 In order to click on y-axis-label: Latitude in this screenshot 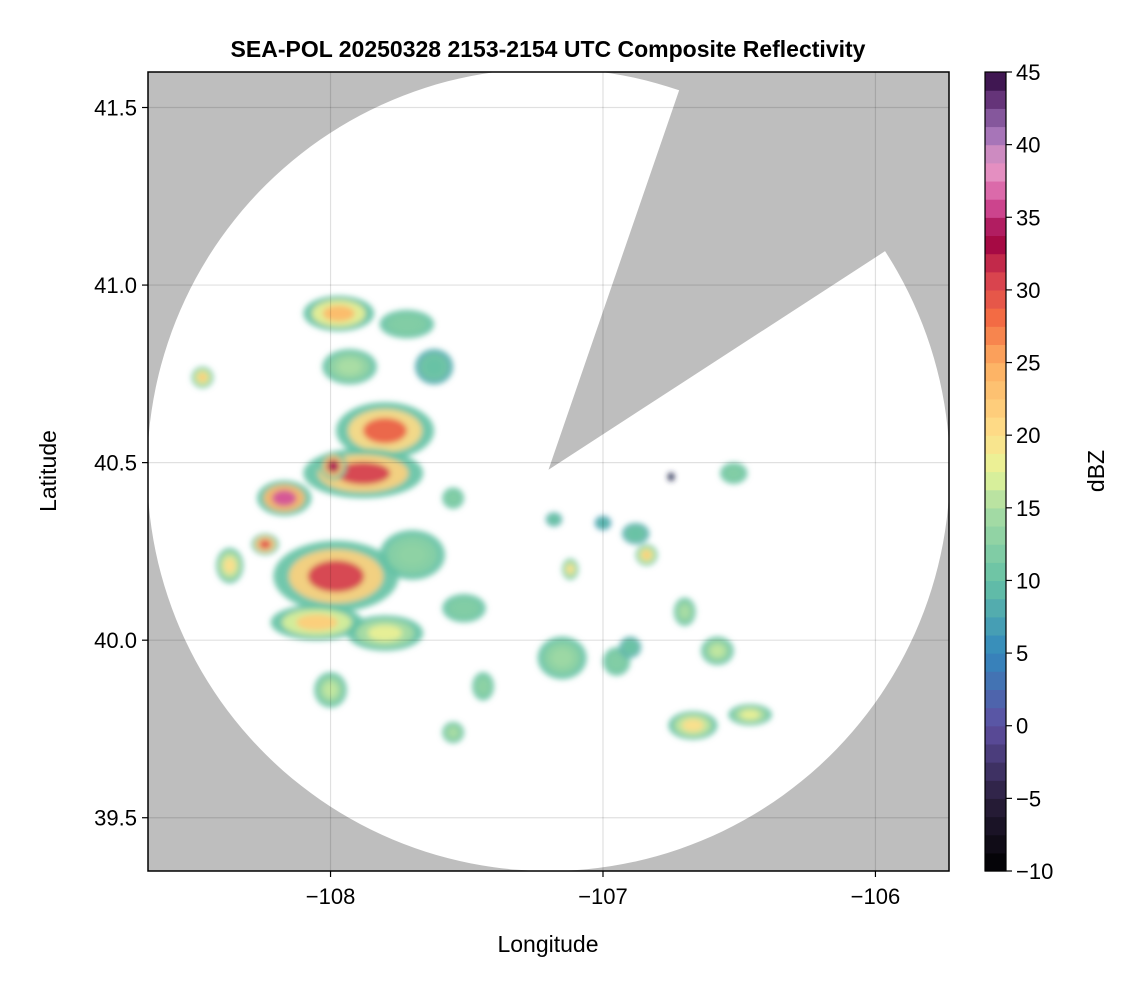, I will do `click(48, 471)`.